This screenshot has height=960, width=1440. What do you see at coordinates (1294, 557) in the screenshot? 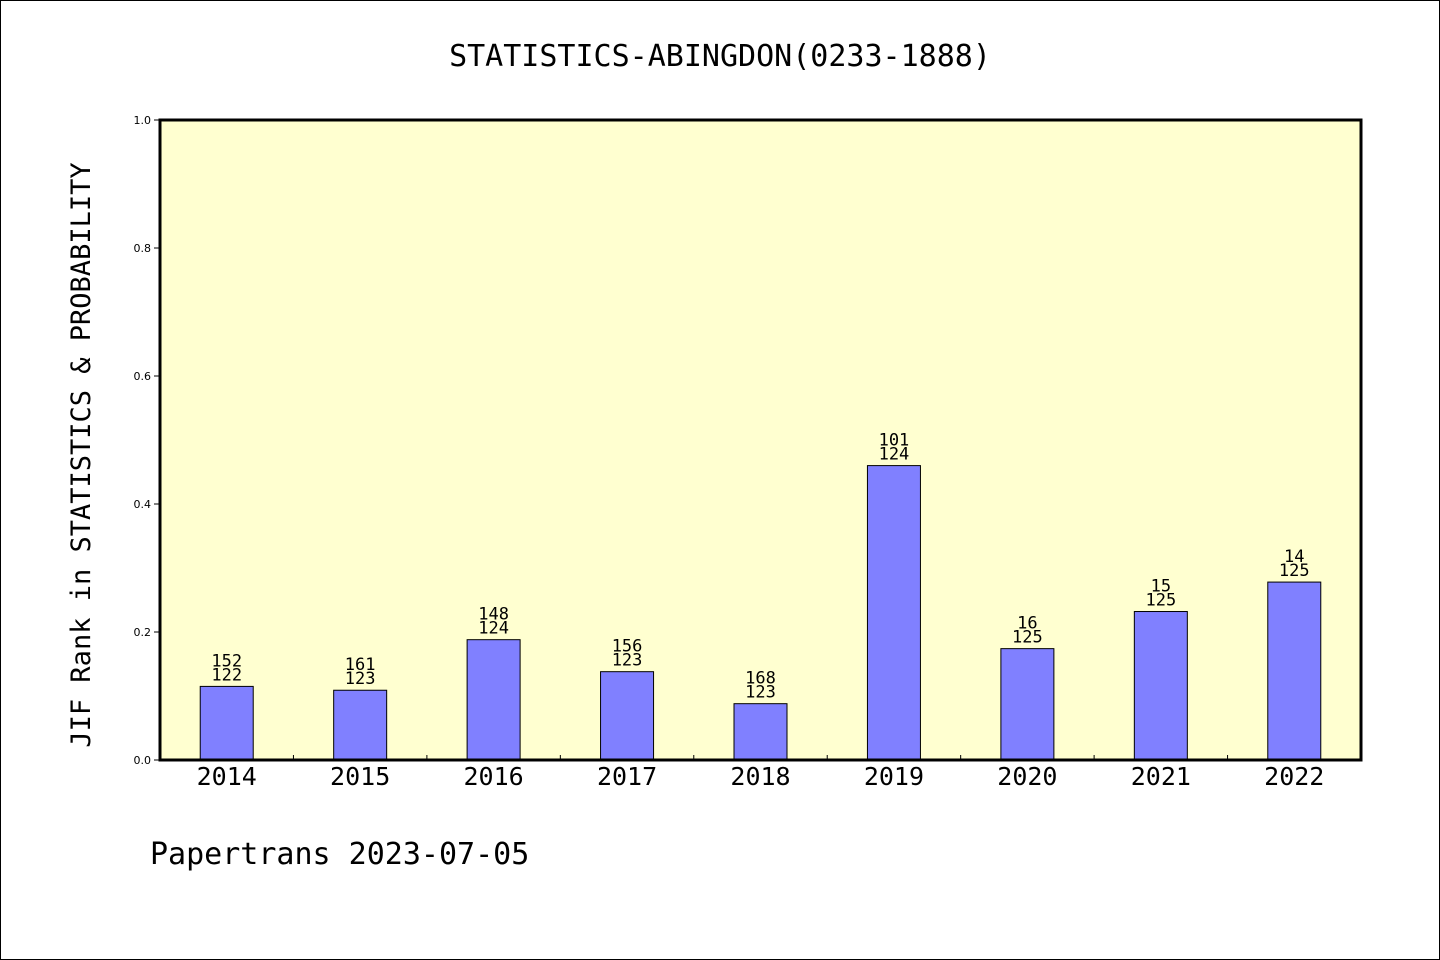
I see `bar-rank-label: 14` at bounding box center [1294, 557].